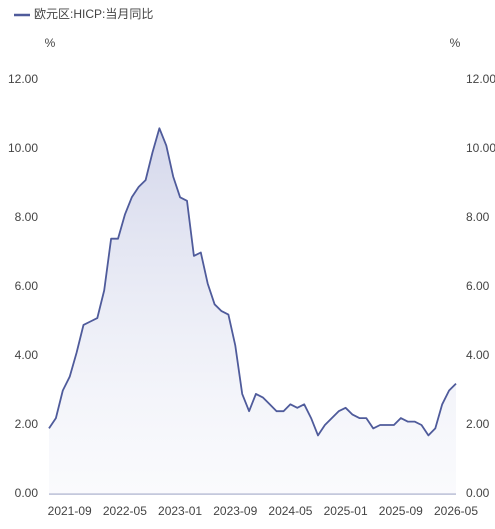 This screenshot has height=529, width=495. Describe the element at coordinates (27, 355) in the screenshot. I see `y-tick-label: 4.00` at that location.